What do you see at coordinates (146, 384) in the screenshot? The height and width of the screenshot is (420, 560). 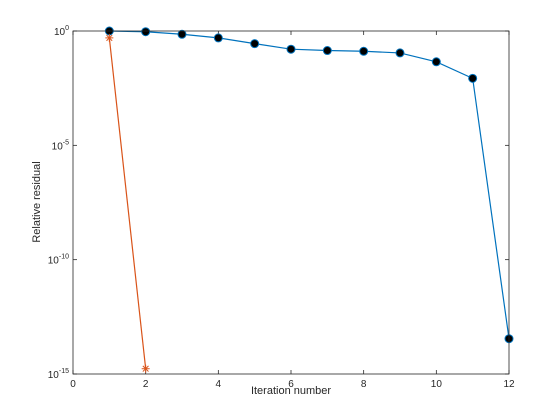 I see `x-tick-label: 2` at bounding box center [146, 384].